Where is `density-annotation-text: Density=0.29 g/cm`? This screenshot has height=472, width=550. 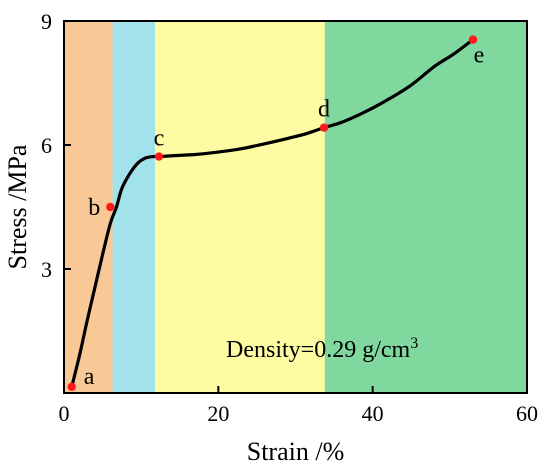
density-annotation-text: Density=0.29 g/cm is located at coordinates (318, 350).